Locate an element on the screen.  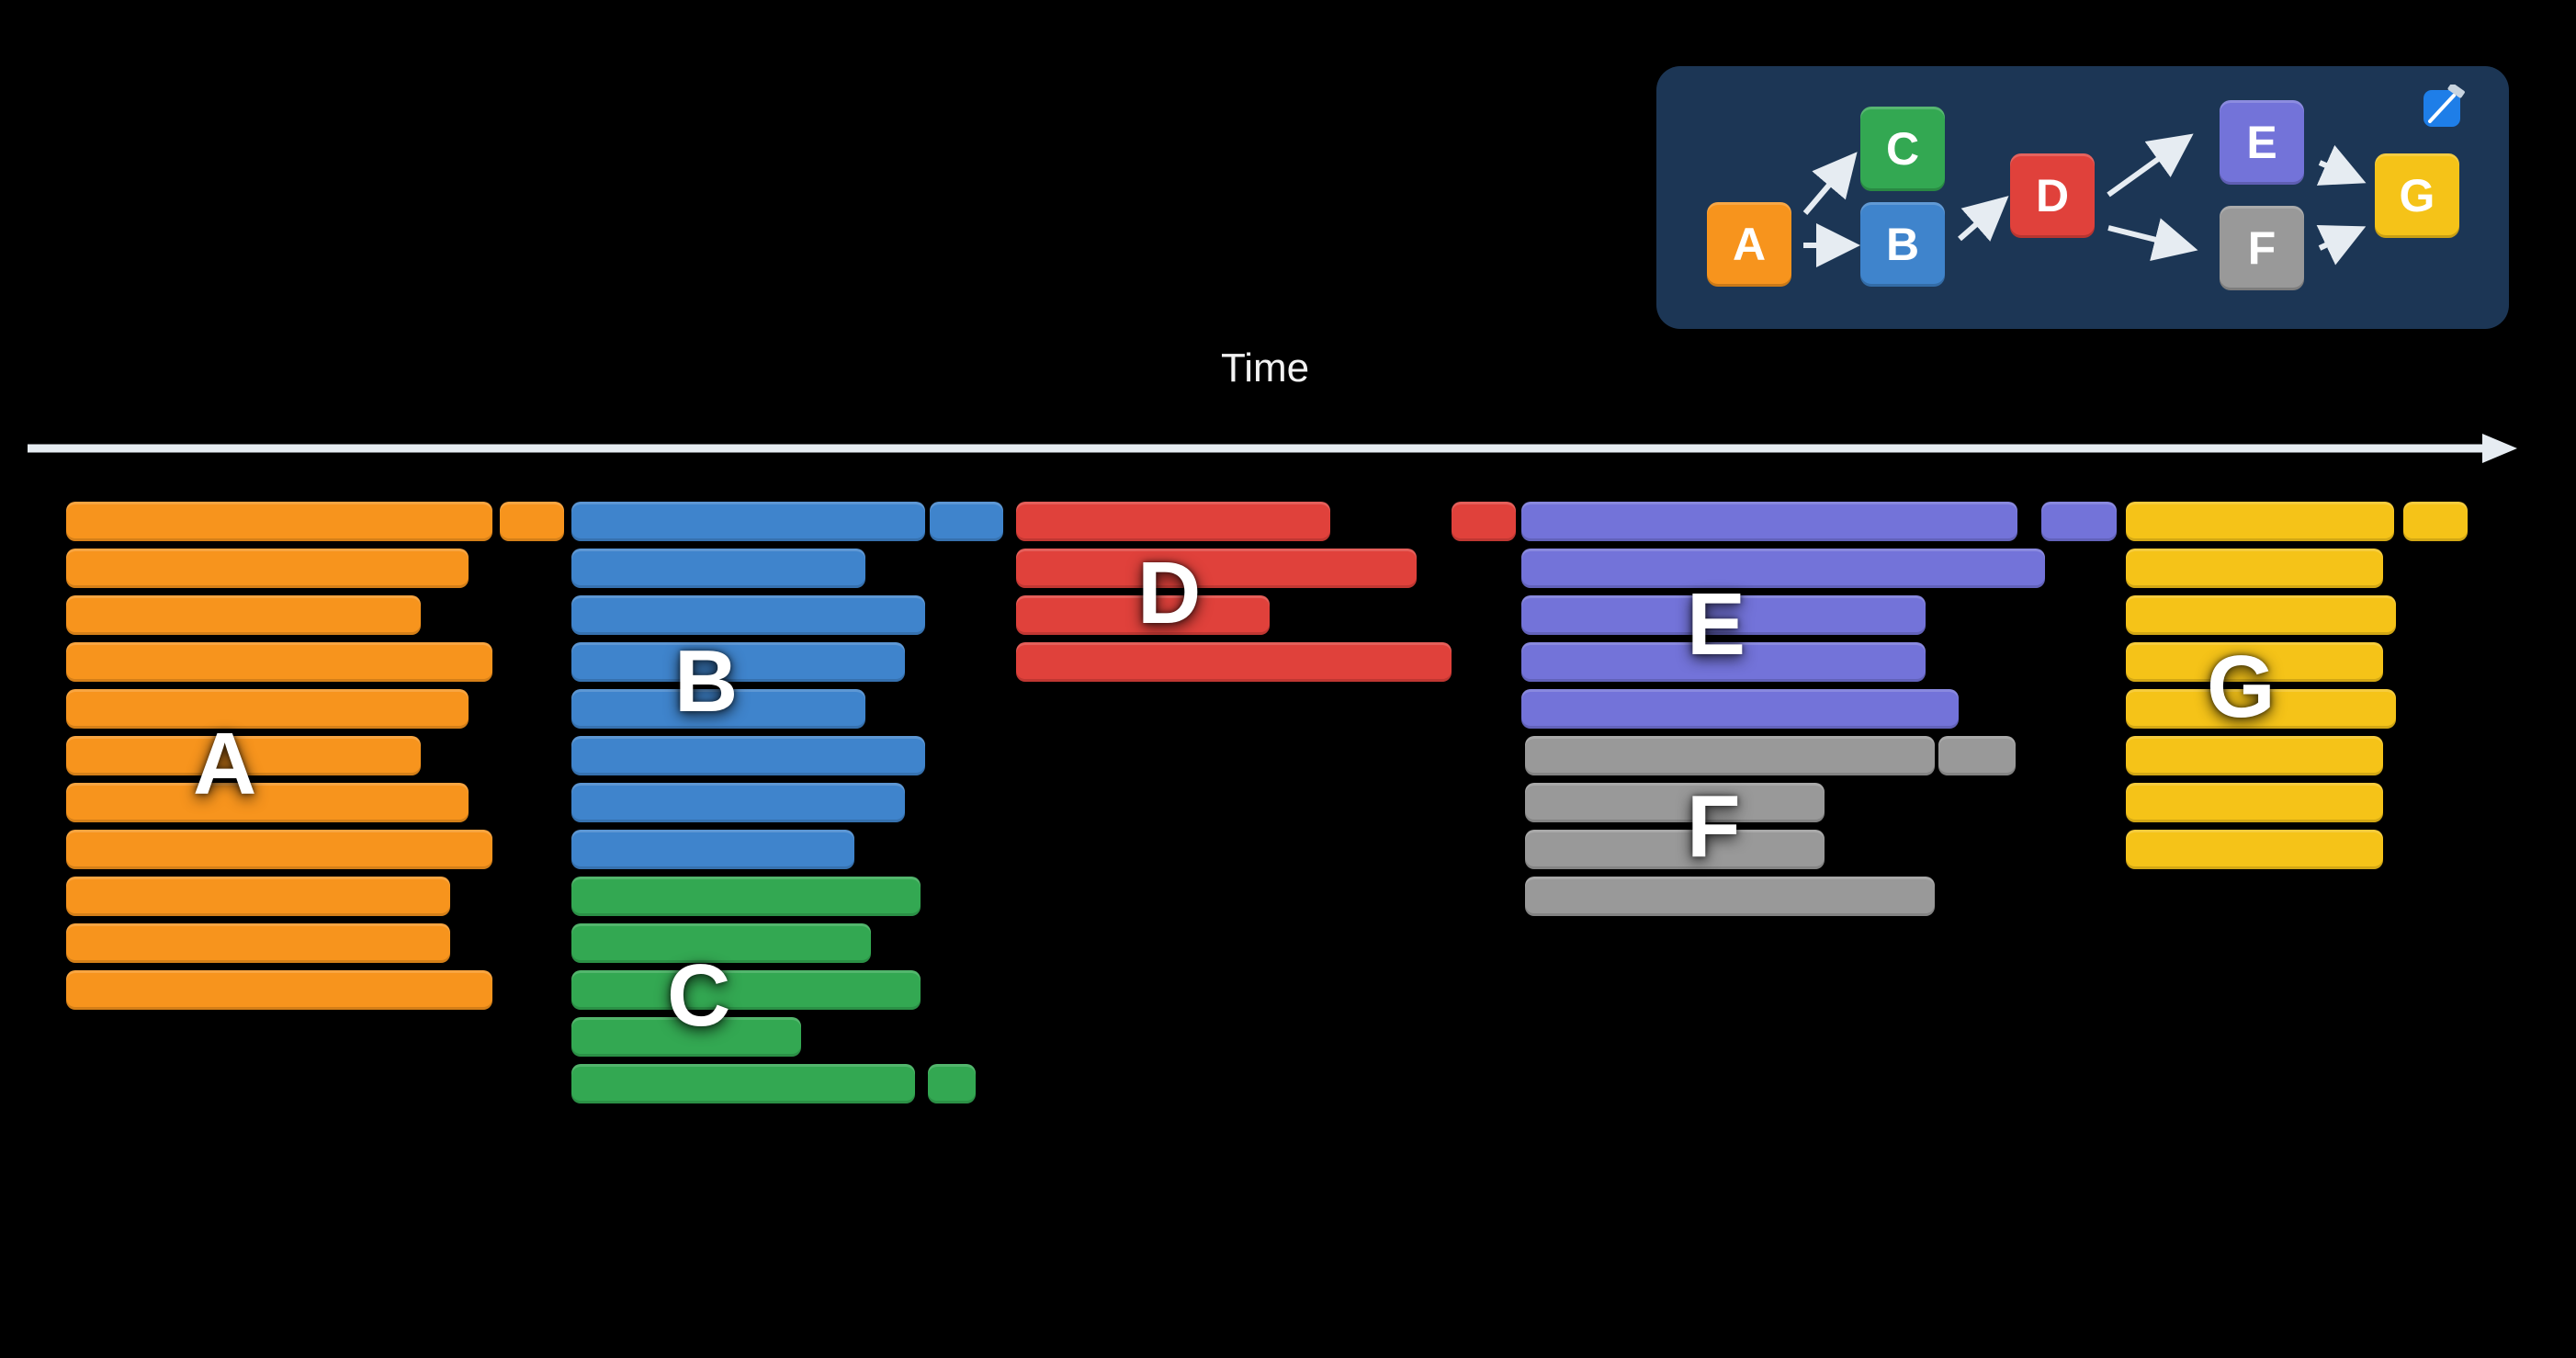
group-label-d: D is located at coordinates (1169, 593).